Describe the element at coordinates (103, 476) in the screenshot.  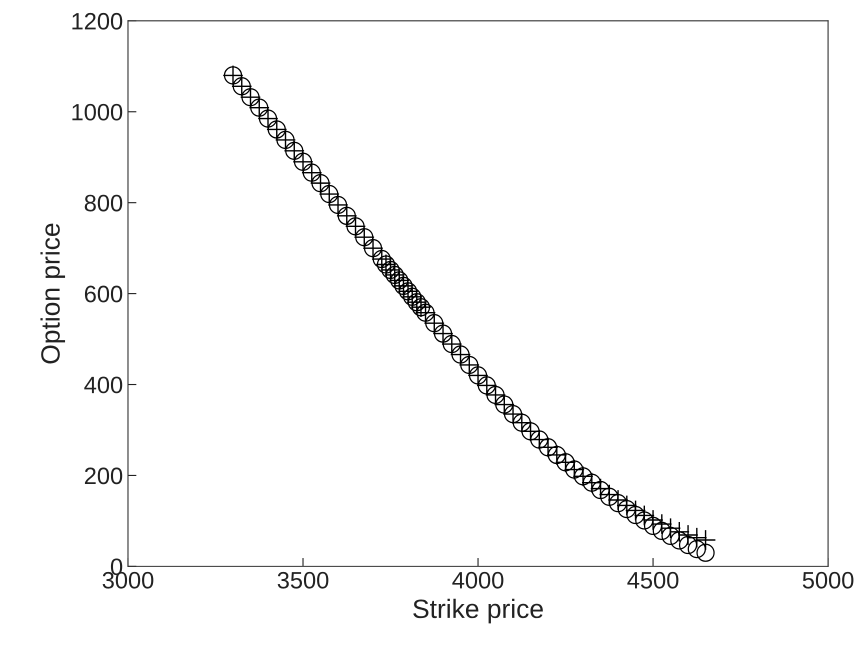
I see `y-tick-label: 200` at that location.